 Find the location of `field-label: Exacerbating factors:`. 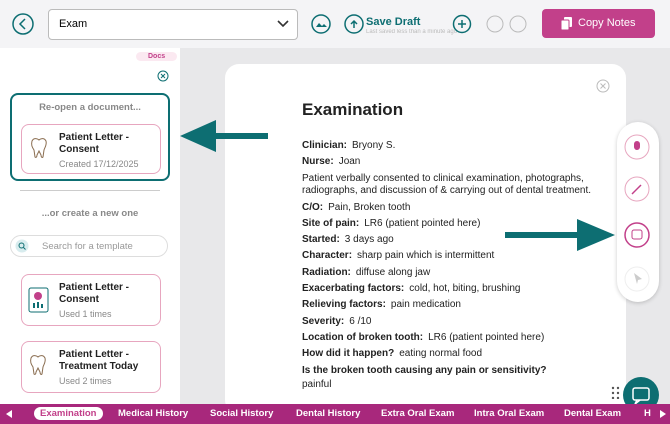

field-label: Exacerbating factors: is located at coordinates (353, 289).